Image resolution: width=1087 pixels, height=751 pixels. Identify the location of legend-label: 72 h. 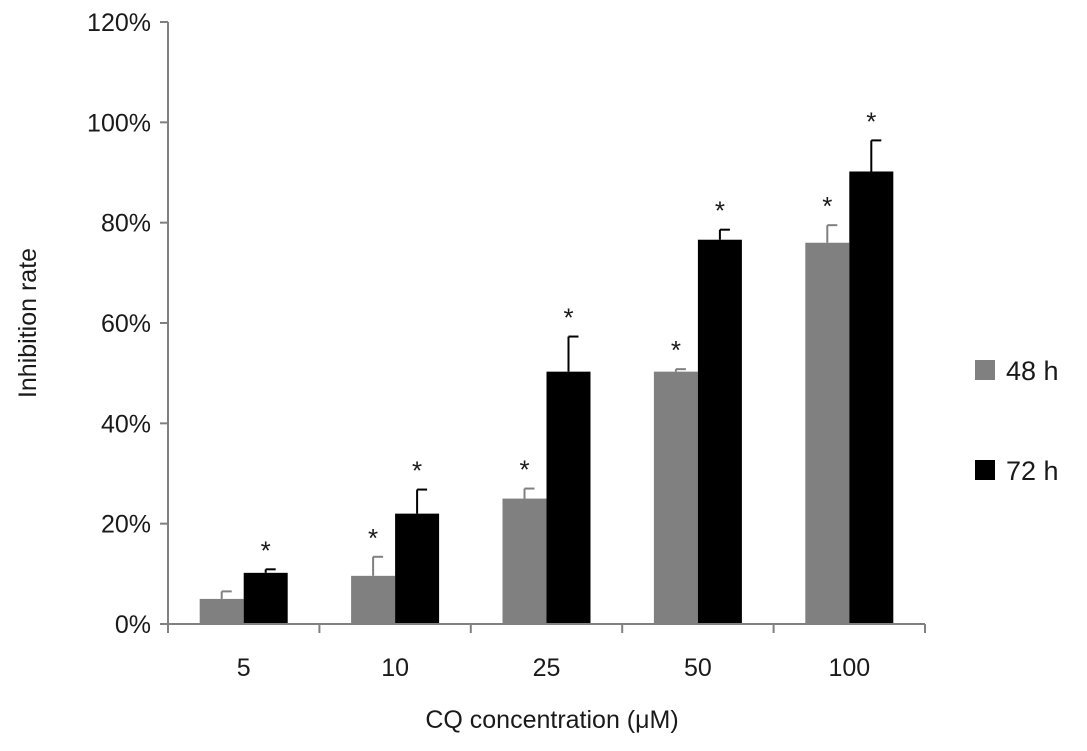
(1032, 471).